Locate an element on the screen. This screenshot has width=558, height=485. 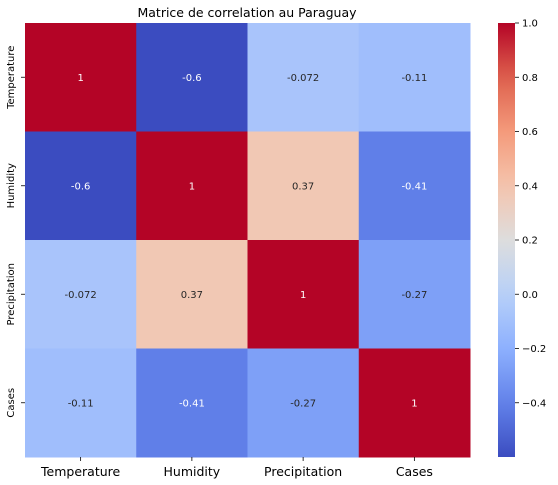
y-tick-label: Precipitation is located at coordinates (11, 294).